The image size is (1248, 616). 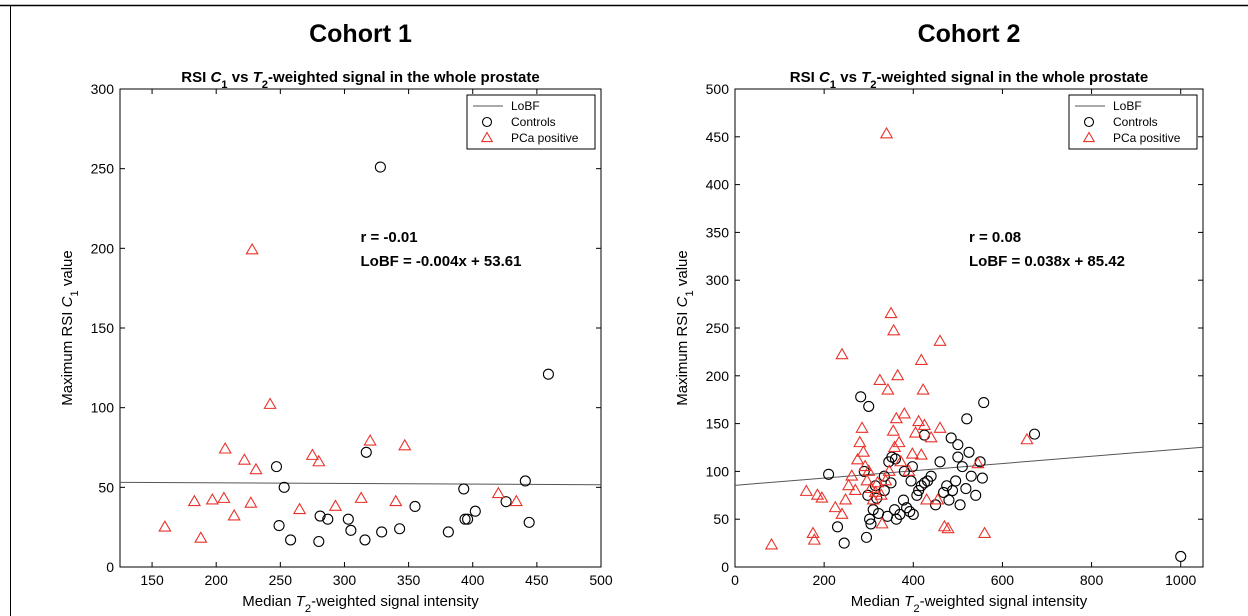 I want to click on text-part: vs, so click(x=240, y=77).